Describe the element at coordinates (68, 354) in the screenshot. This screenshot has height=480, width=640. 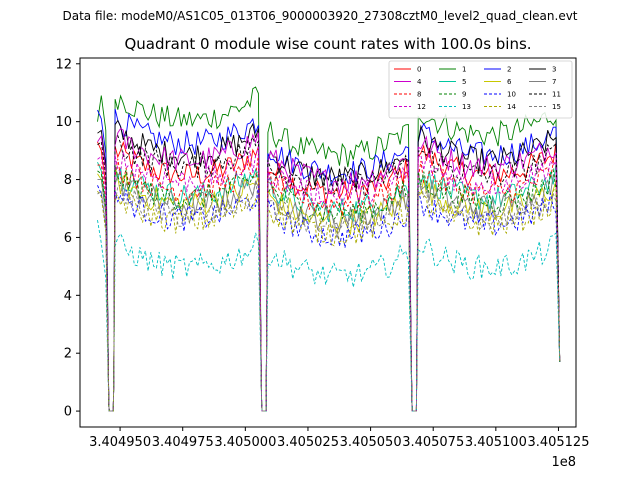
I see `y-tick-label: 2` at that location.